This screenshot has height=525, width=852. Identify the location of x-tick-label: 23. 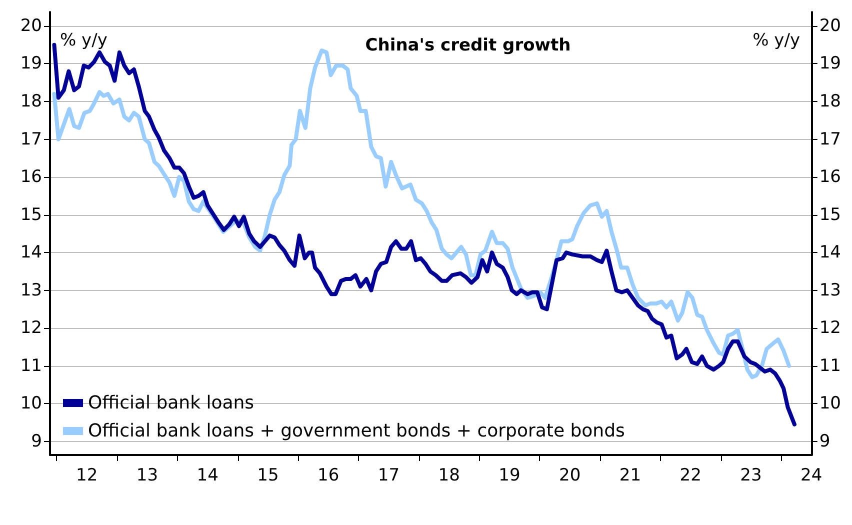
(751, 476).